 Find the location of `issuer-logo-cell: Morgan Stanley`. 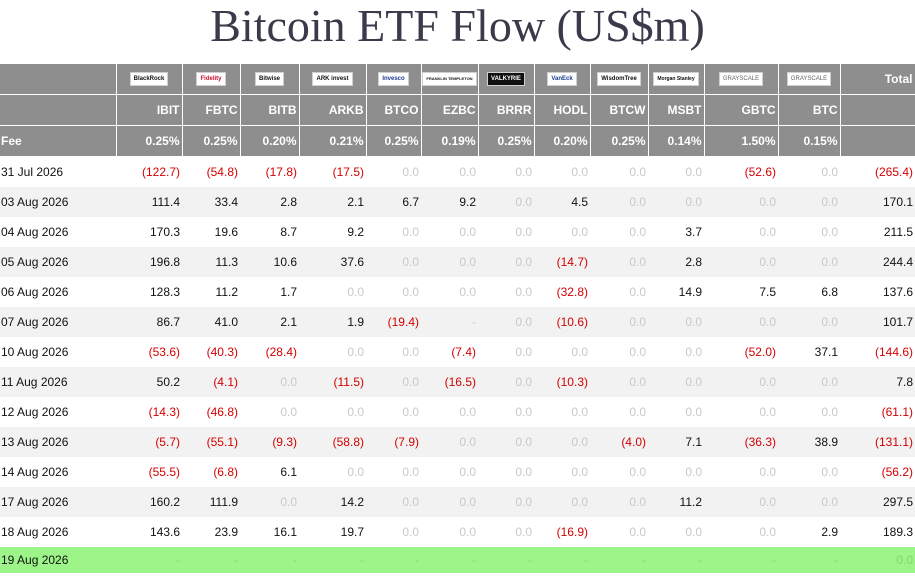

issuer-logo-cell: Morgan Stanley is located at coordinates (676, 79).